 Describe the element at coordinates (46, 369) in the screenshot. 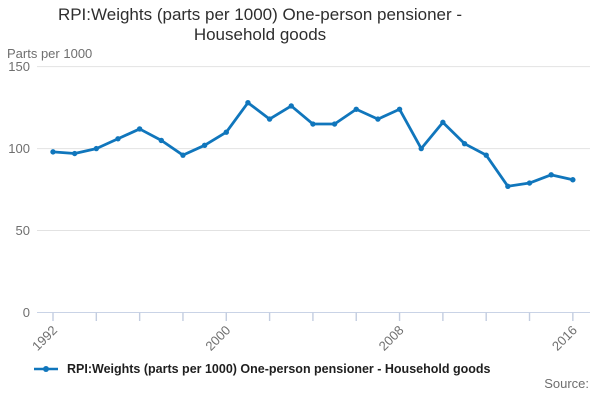

I see `legend-line-dot-icon` at that location.